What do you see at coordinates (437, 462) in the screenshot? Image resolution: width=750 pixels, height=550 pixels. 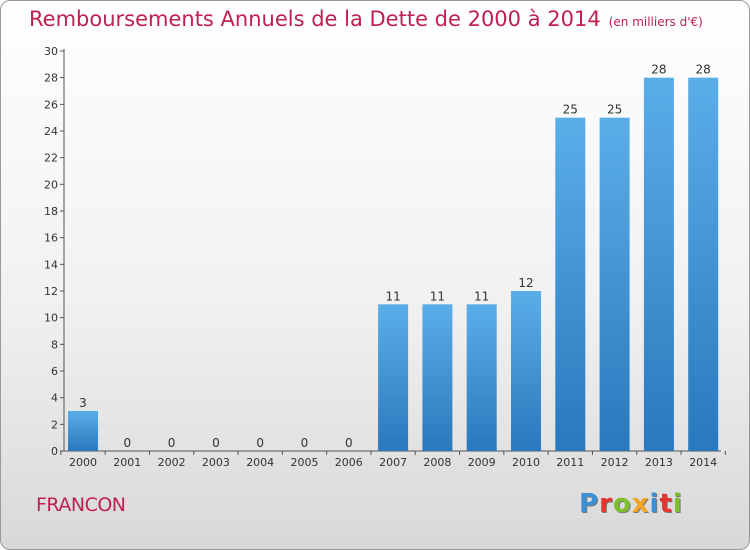 I see `x-tick-label: 2008` at bounding box center [437, 462].